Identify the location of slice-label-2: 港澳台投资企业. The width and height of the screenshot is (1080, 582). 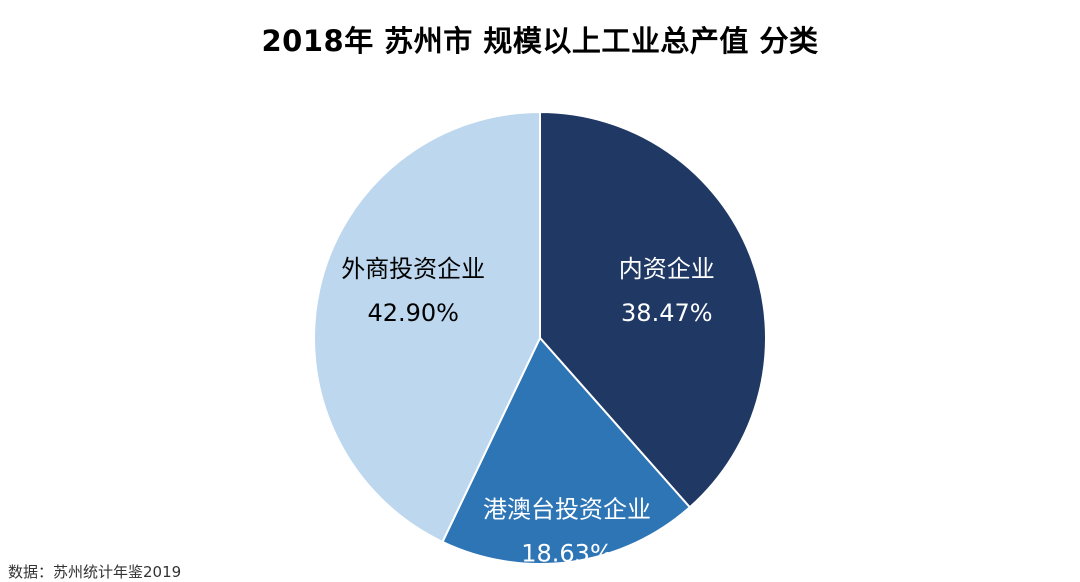
(567, 510).